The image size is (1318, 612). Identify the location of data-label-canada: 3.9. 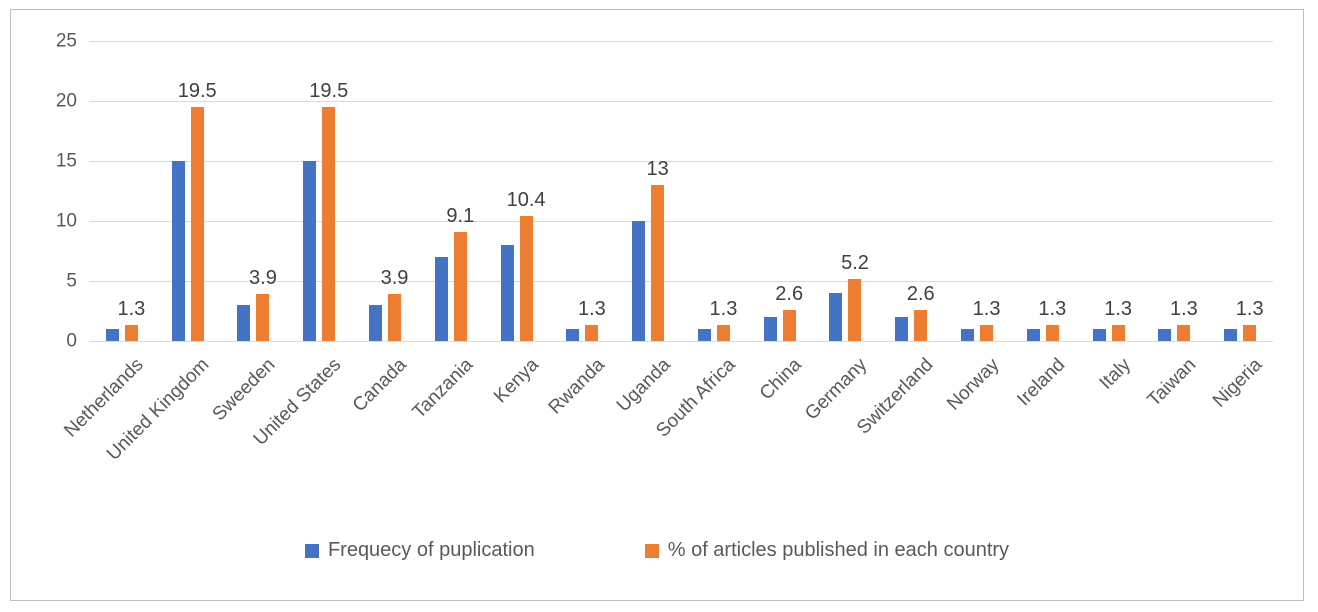
(394, 278).